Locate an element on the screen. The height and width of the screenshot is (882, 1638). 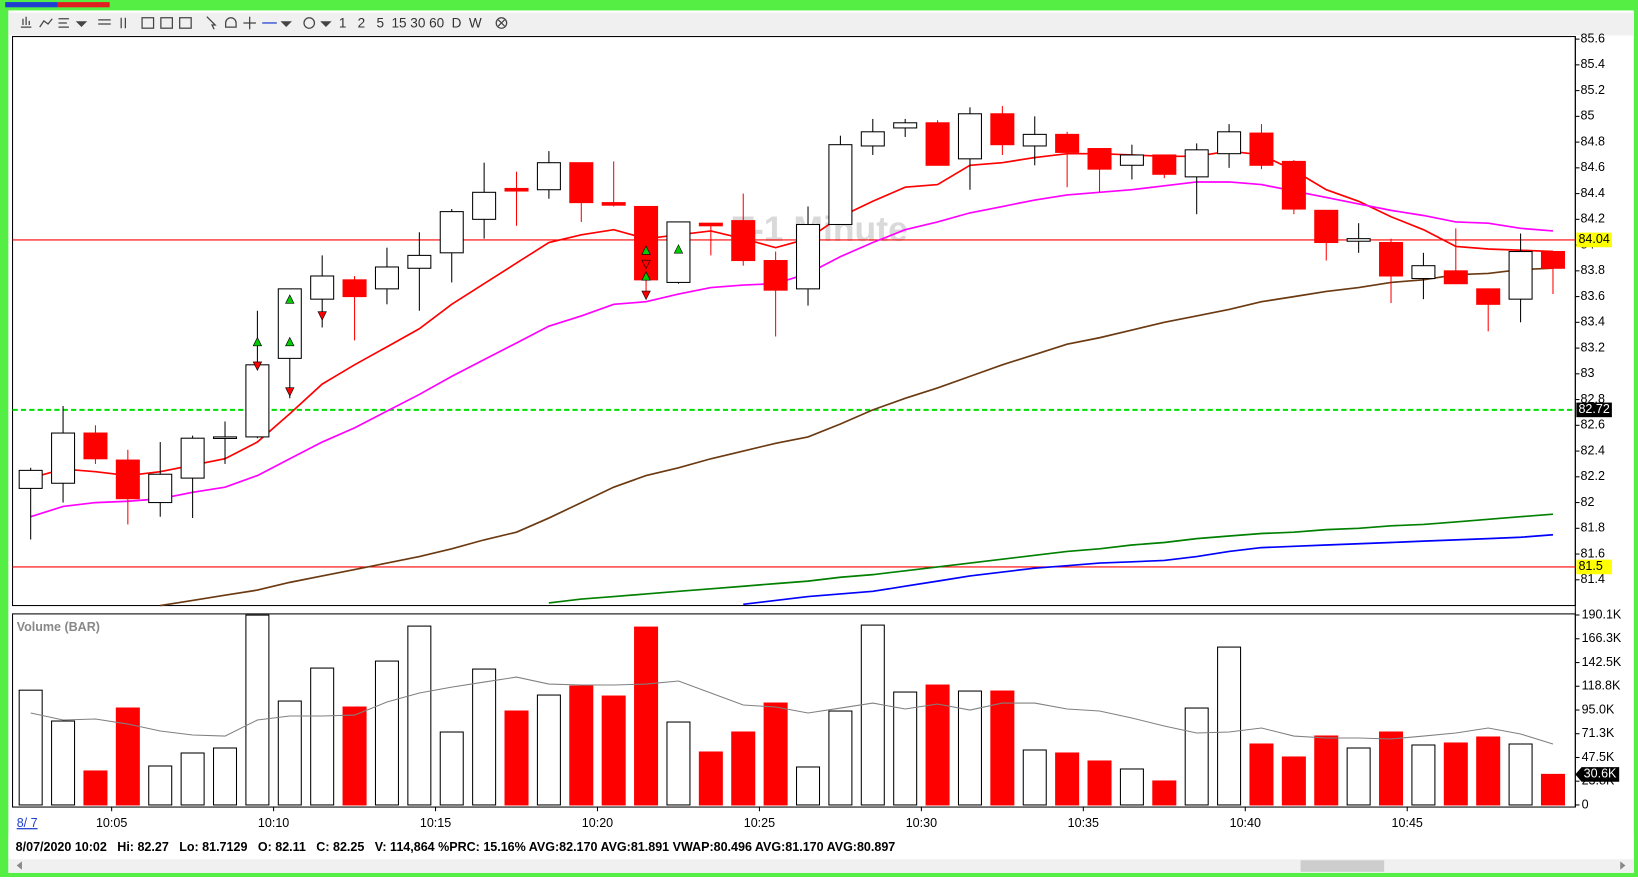
interval-button: 1 is located at coordinates (343, 23).